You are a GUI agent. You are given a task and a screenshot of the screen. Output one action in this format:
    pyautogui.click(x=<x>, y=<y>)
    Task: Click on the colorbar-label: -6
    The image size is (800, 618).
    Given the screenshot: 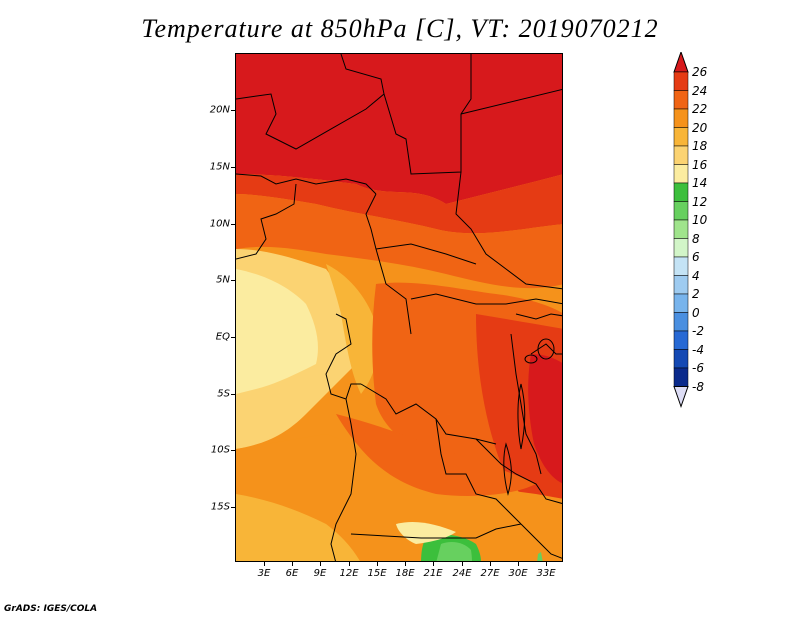 What is the action you would take?
    pyautogui.click(x=698, y=368)
    